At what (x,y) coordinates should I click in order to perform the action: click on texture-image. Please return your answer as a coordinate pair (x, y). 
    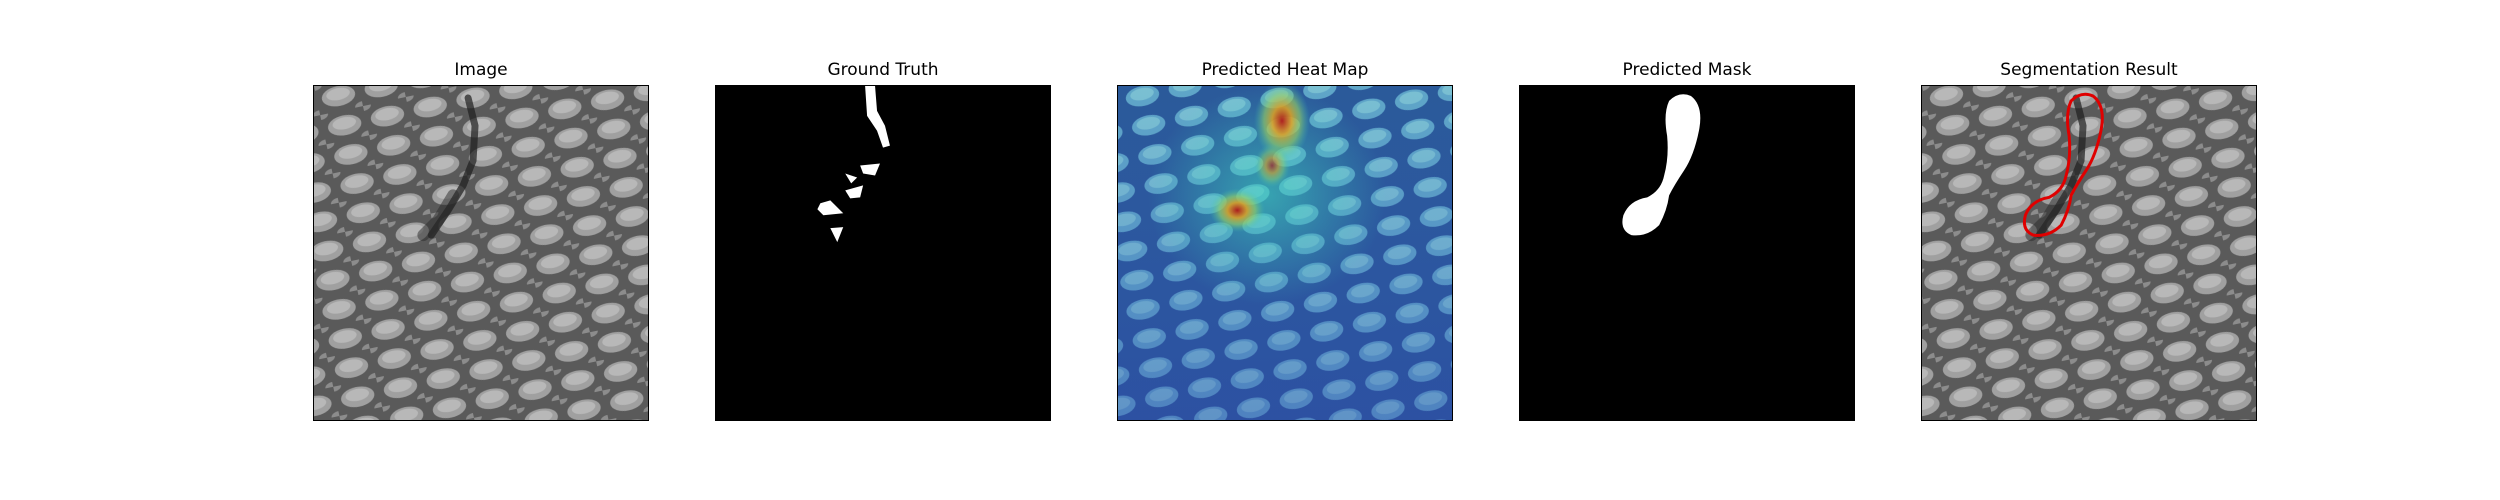
    Looking at the image, I should click on (481, 253).